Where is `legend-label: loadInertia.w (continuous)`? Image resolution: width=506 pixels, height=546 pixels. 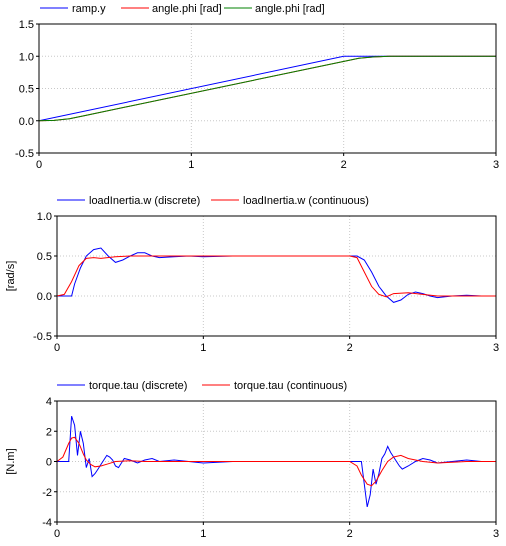 legend-label: loadInertia.w (continuous) is located at coordinates (306, 201).